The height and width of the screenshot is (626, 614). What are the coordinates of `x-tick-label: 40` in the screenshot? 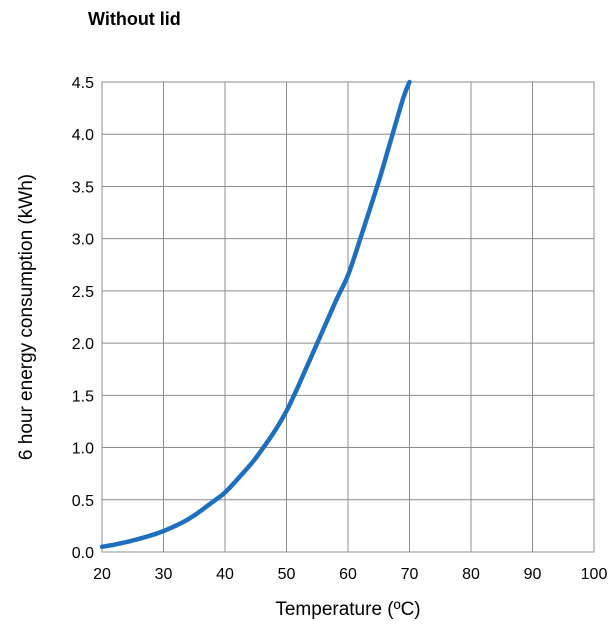 It's located at (225, 574).